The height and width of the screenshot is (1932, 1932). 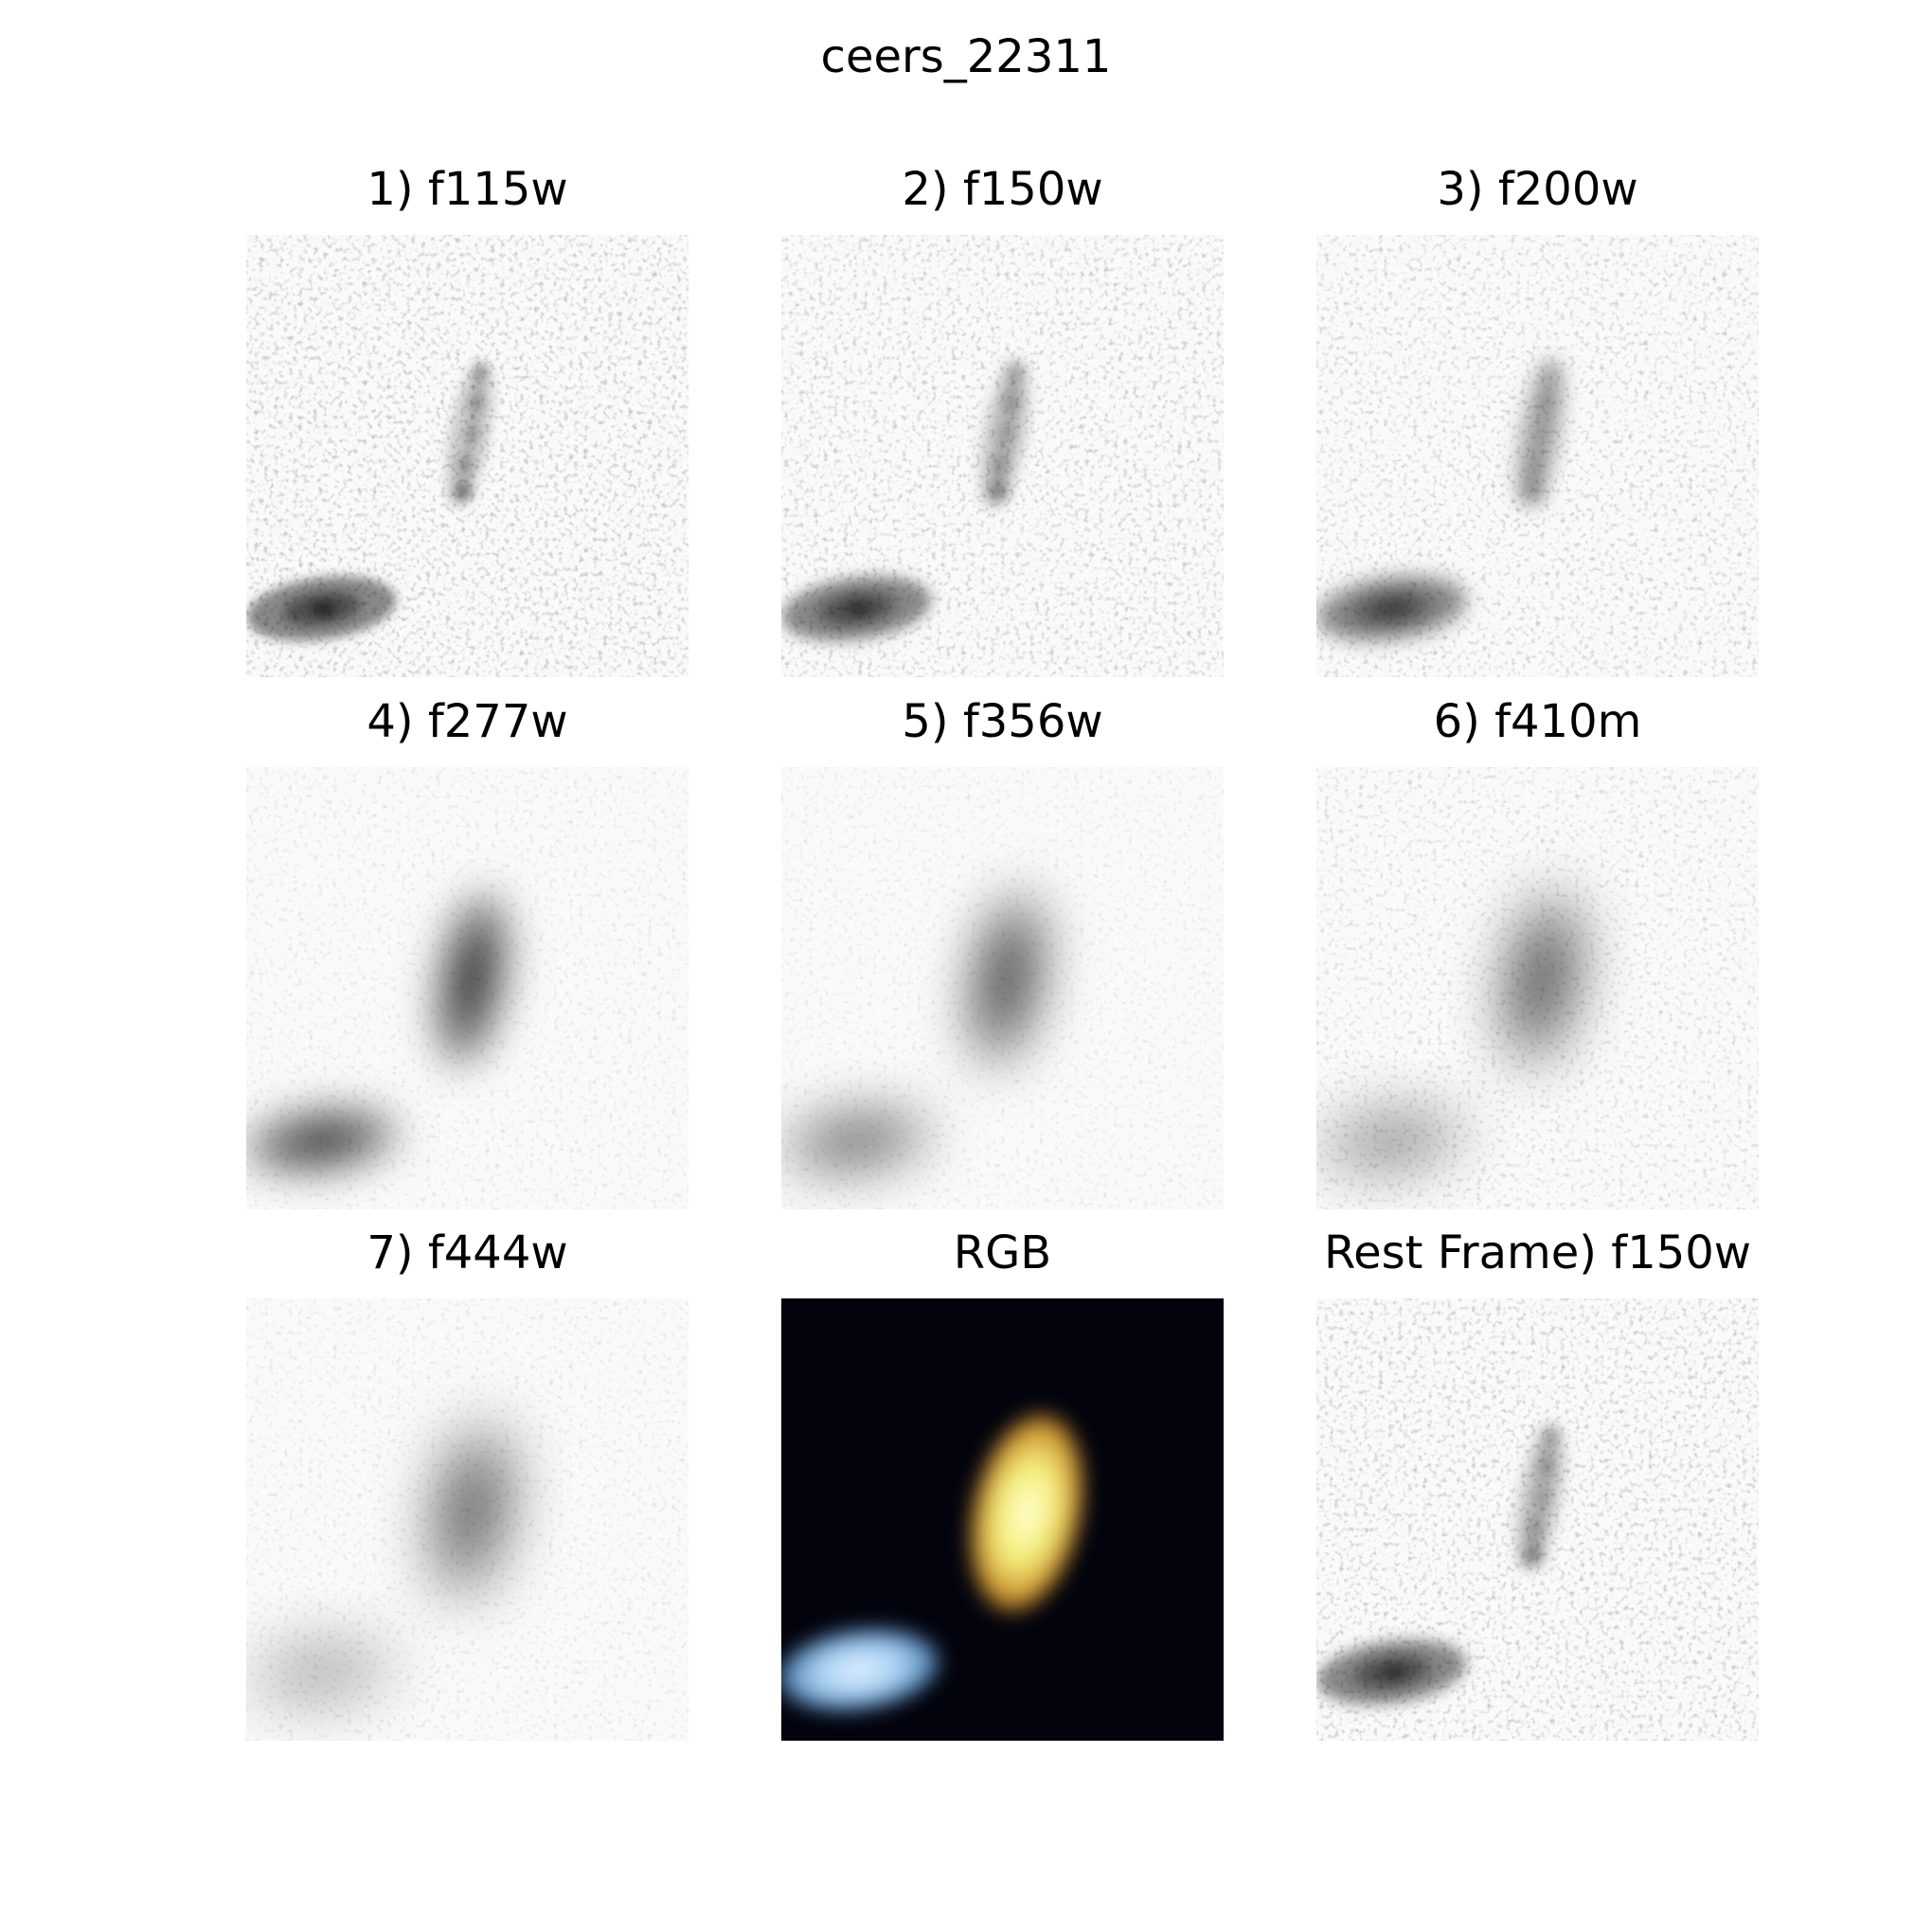 I want to click on target-galaxy, so click(x=1026, y=1513).